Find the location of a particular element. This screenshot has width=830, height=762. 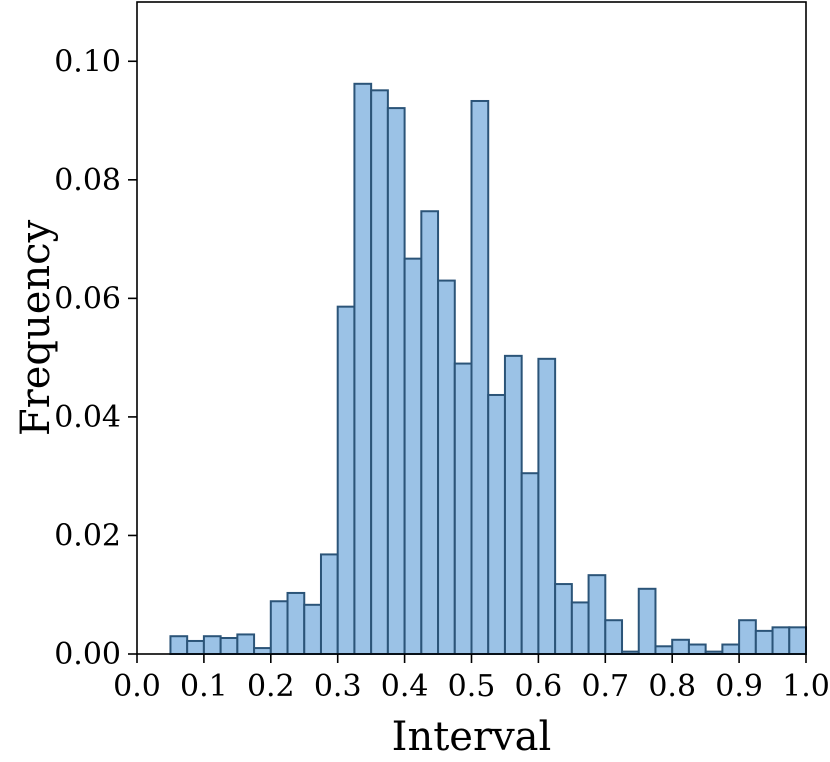

y-axis: 0.00 0.02 0.04 0.06 0.08 0.10 is located at coordinates (95, 358).